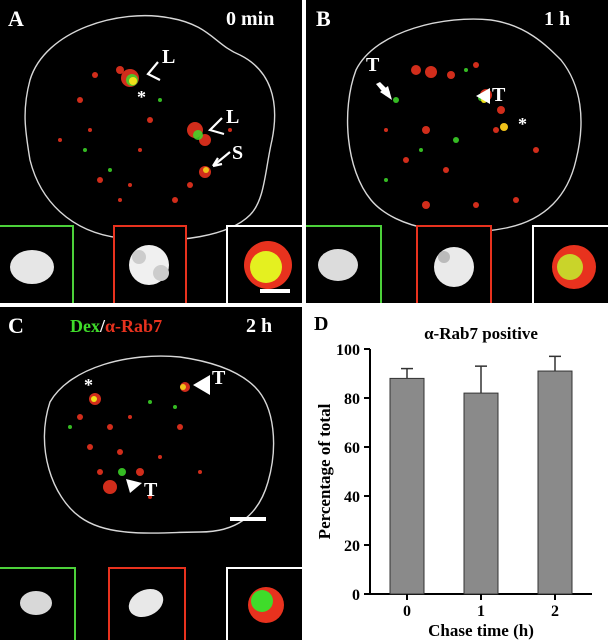 The image size is (608, 640). What do you see at coordinates (352, 448) in the screenshot?
I see `y-tick-label: 60` at bounding box center [352, 448].